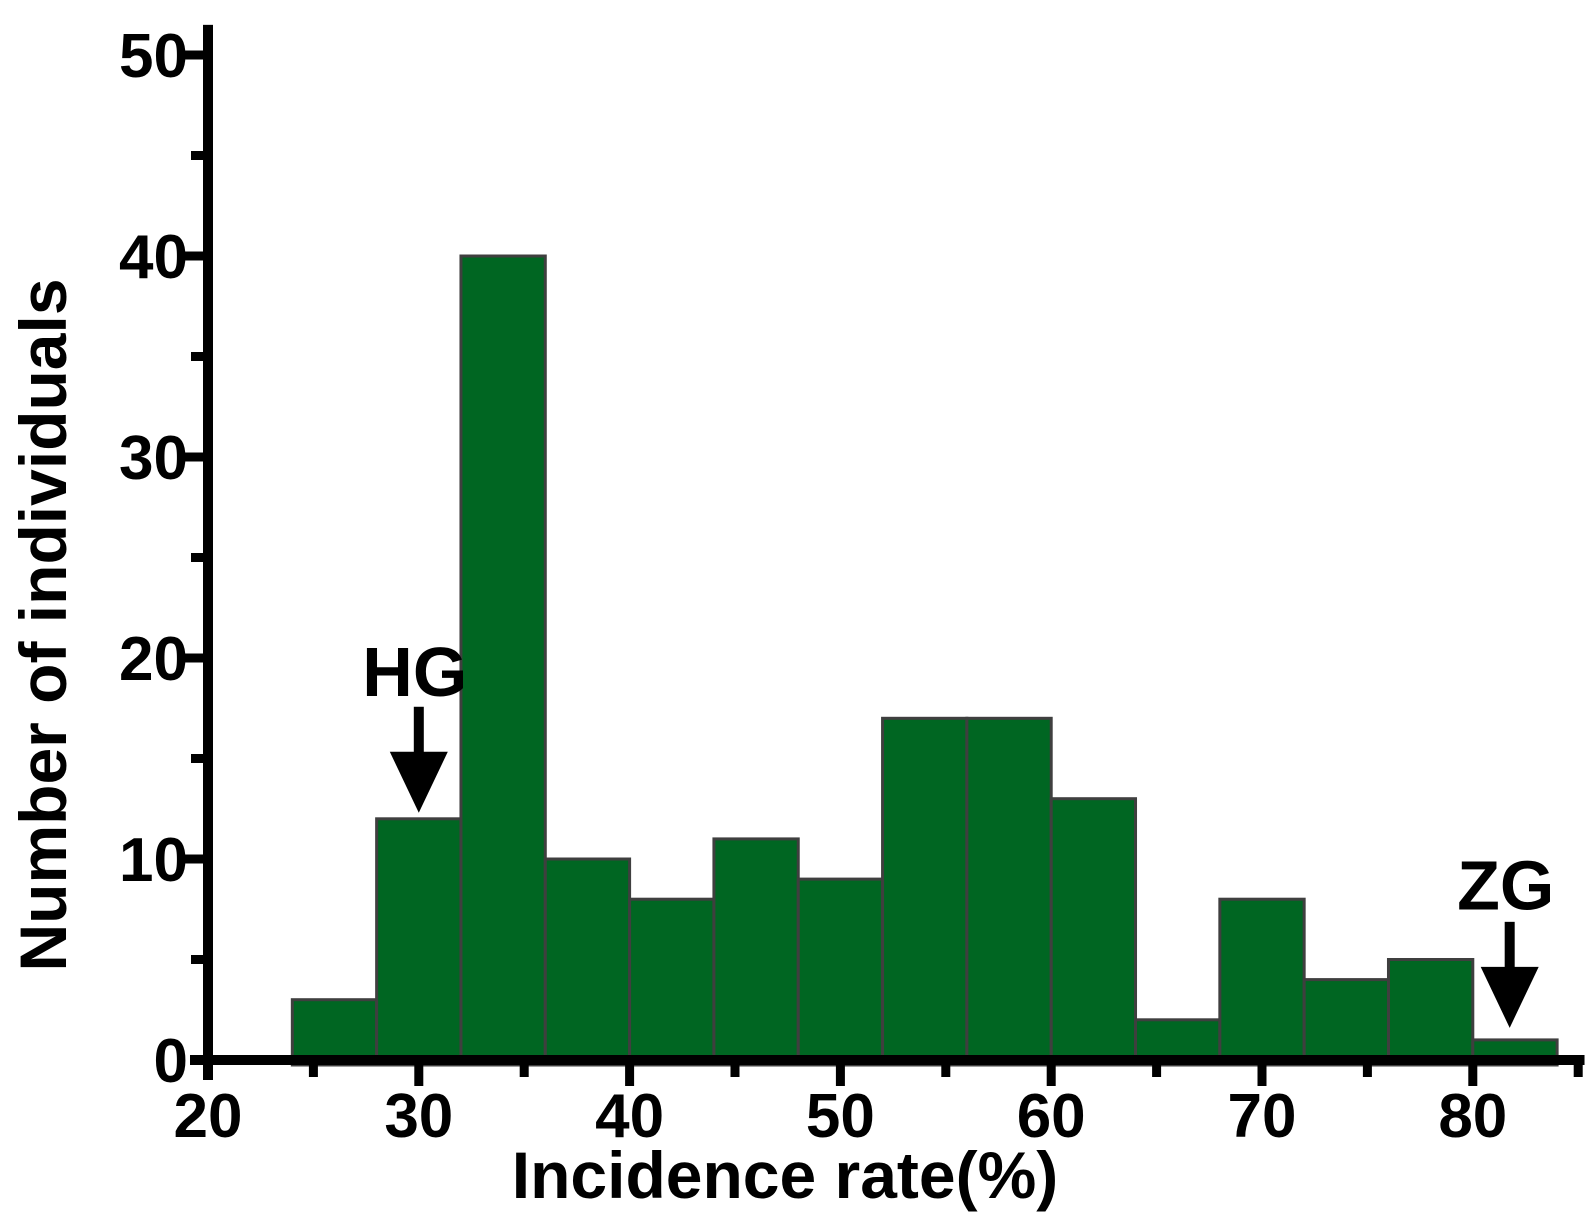 This screenshot has height=1225, width=1596. What do you see at coordinates (43, 624) in the screenshot?
I see `y-axis-title: Number of individuals` at bounding box center [43, 624].